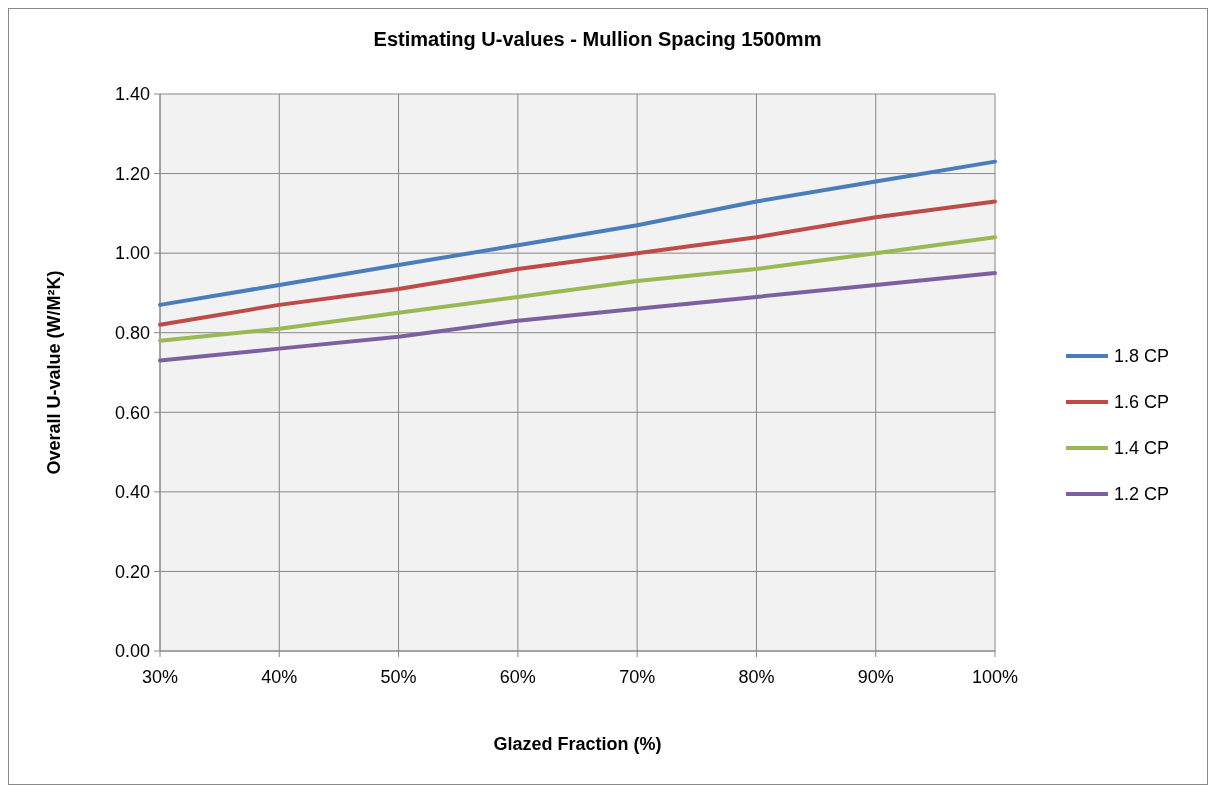 This screenshot has width=1208, height=785. What do you see at coordinates (132, 94) in the screenshot?
I see `y-tick-label: 1.40` at bounding box center [132, 94].